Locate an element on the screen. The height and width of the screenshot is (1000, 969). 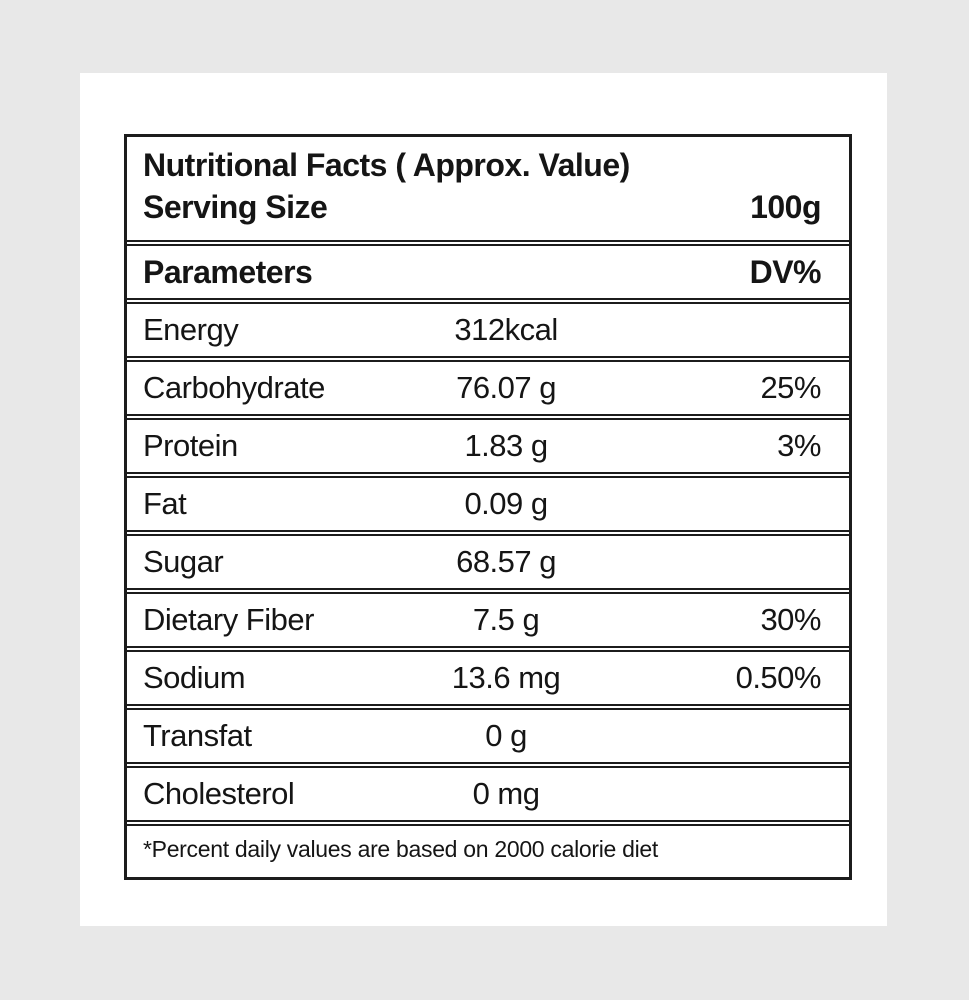
nutrition-row-carbohydrate: Carbohydrate 76.07 g 25% is located at coordinates (488, 388).